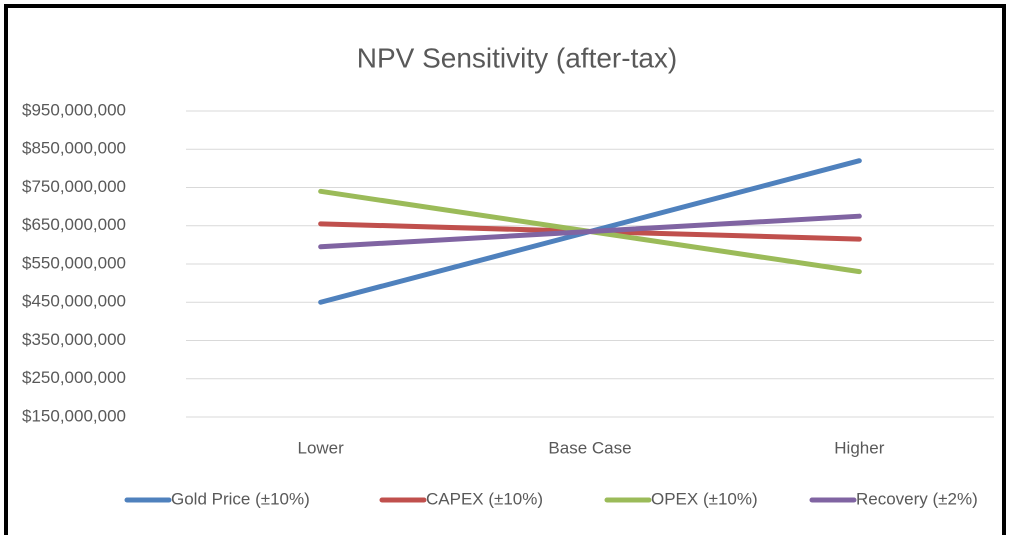 The height and width of the screenshot is (535, 1010). Describe the element at coordinates (917, 498) in the screenshot. I see `legend-label: Recovery (±2%)` at that location.